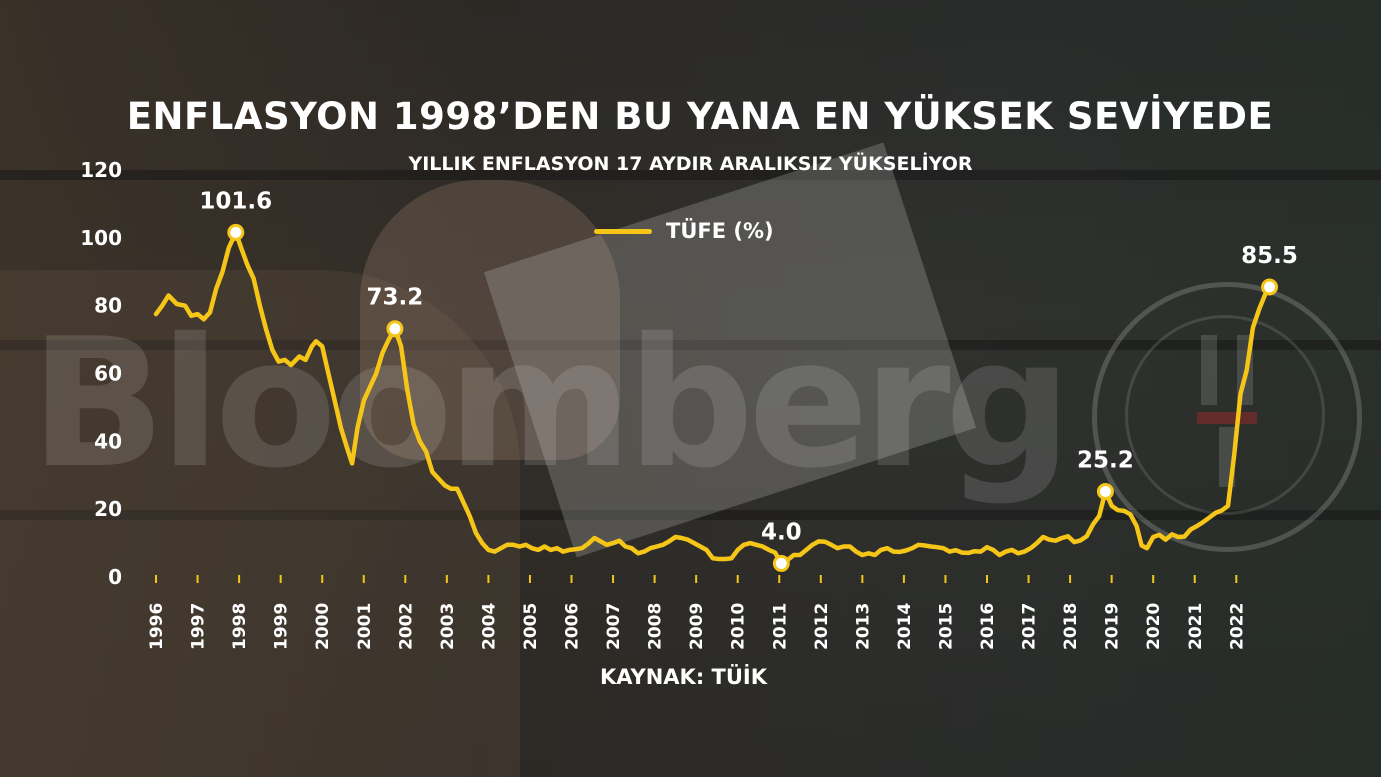 This screenshot has height=777, width=1381. Describe the element at coordinates (115, 577) in the screenshot. I see `y-tick-label: 0` at that location.